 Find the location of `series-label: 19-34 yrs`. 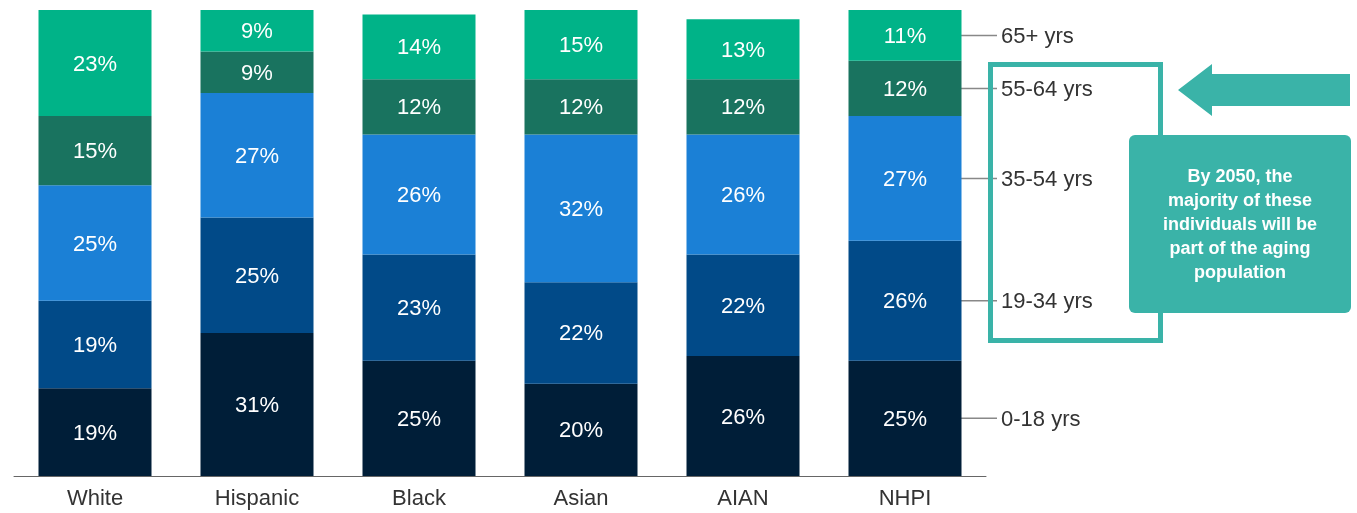

series-label: 19-34 yrs is located at coordinates (1047, 301).